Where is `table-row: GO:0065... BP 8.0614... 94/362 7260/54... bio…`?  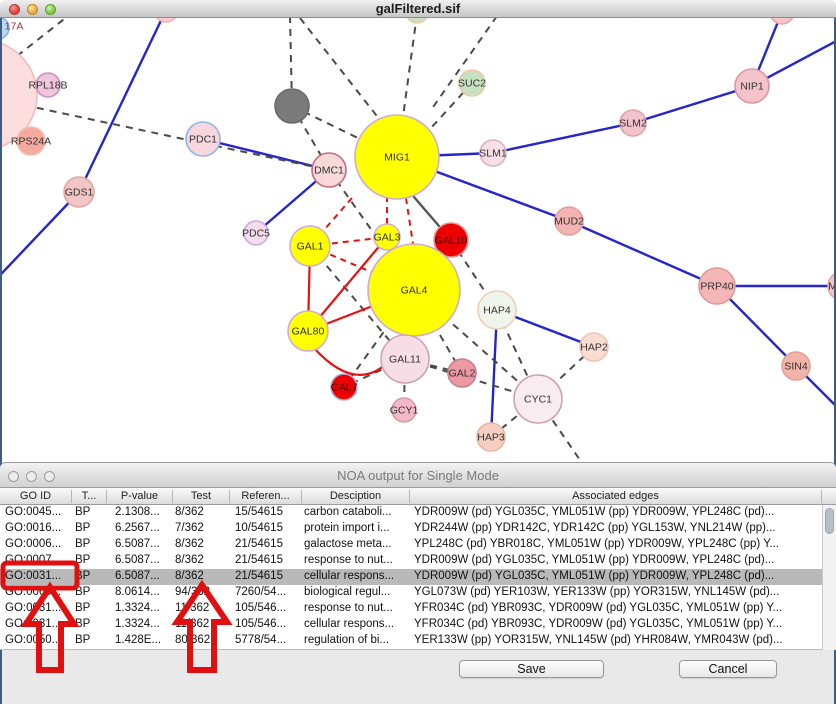
table-row: GO:0065... BP 8.0614... 94/362 7260/54... bio… is located at coordinates (411, 593).